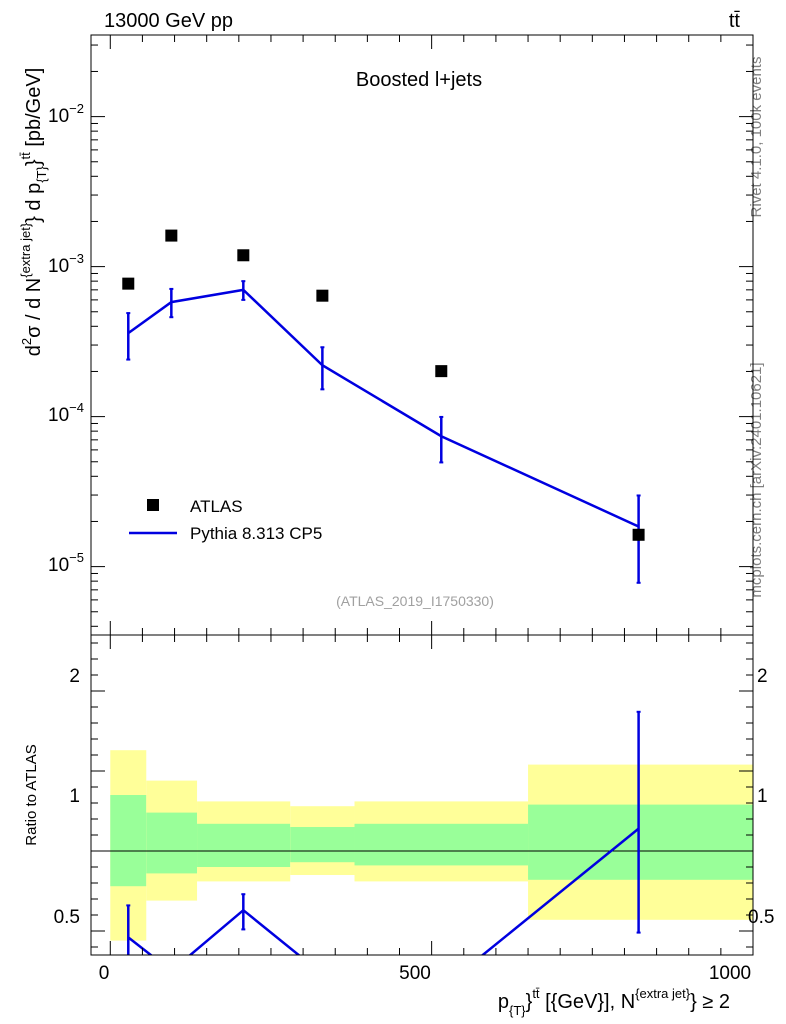  I want to click on ratio-y-tick-0.5-right: 0.5, so click(761, 917).